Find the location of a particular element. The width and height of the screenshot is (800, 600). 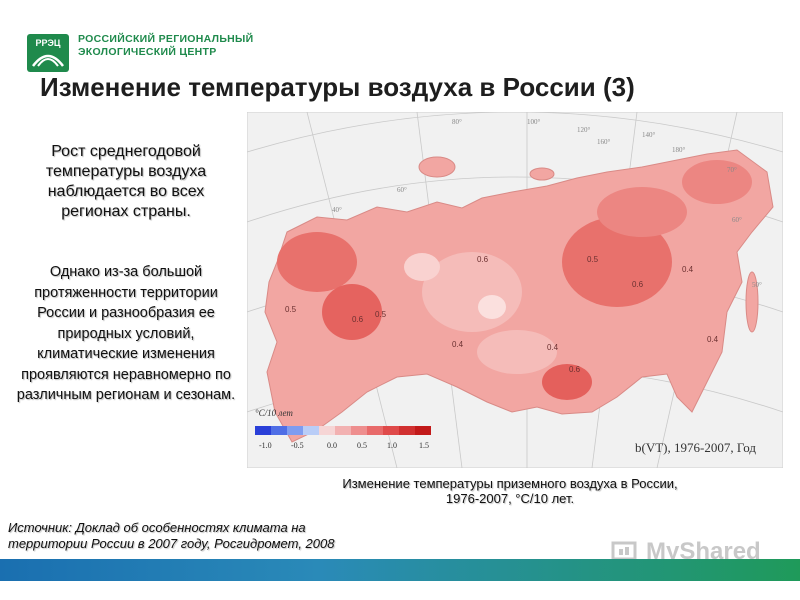

logo-arc-icon is located at coordinates (48, 60).